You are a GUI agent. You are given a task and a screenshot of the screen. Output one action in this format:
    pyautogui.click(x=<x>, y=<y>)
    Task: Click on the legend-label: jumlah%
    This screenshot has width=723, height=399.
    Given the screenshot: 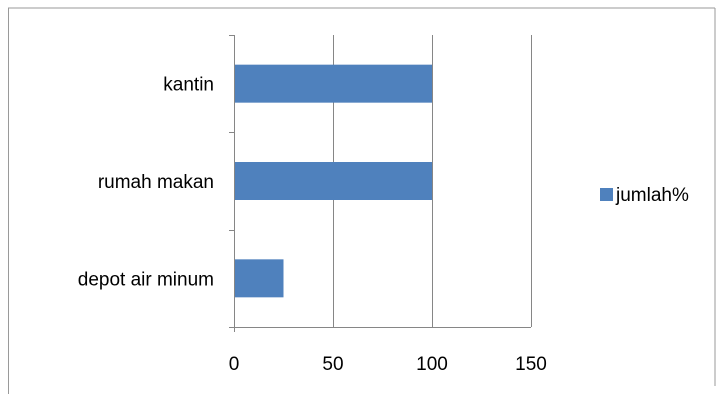 What is the action you would take?
    pyautogui.click(x=652, y=195)
    